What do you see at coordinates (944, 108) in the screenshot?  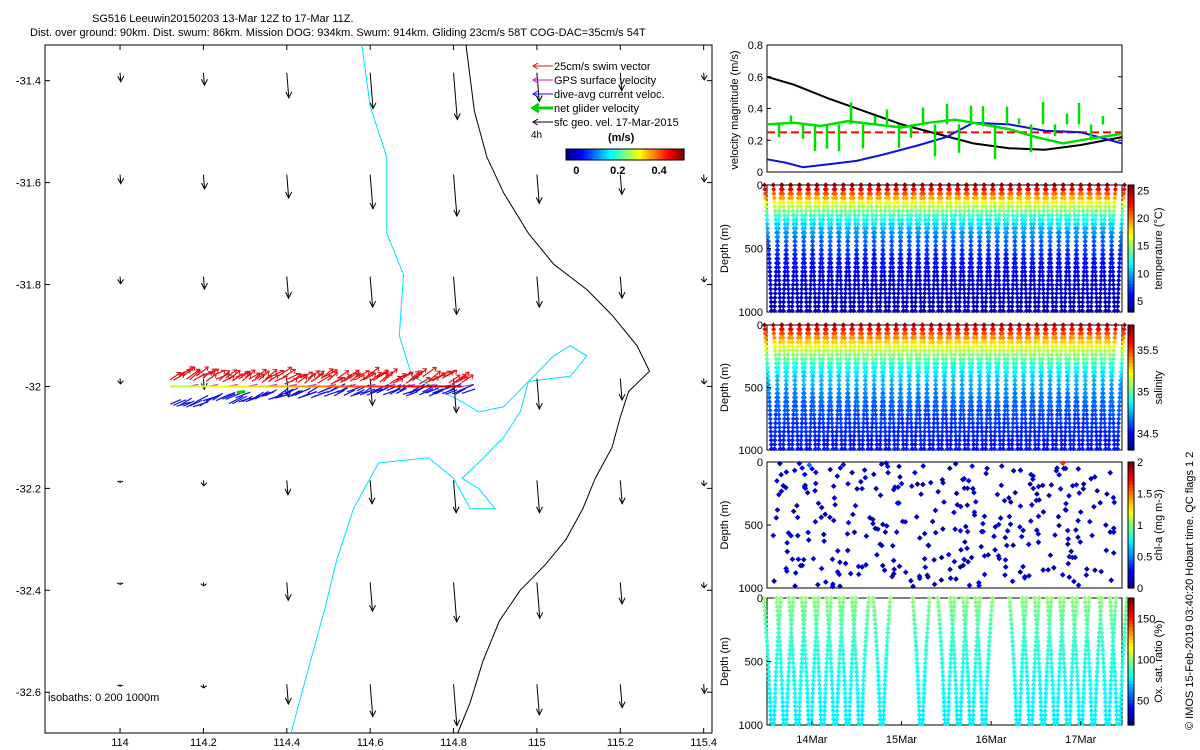 I see `velocity-axes-box` at bounding box center [944, 108].